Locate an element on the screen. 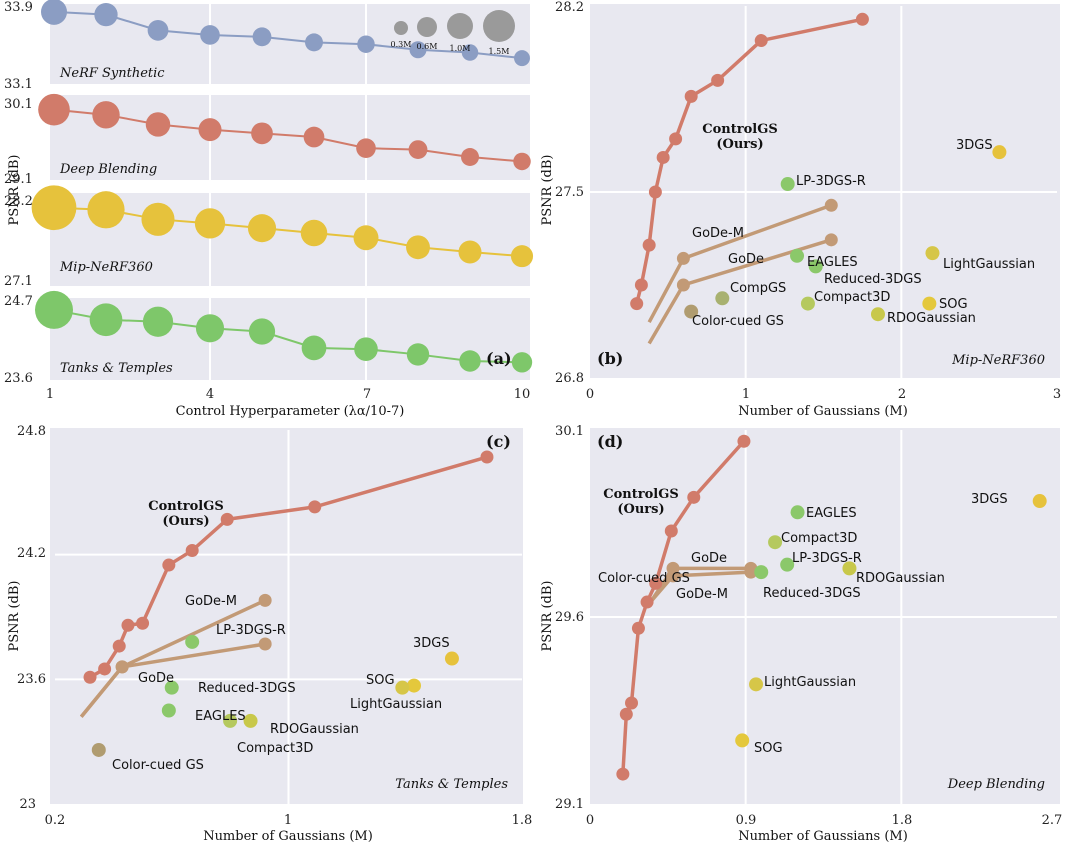  y-tick-label: 24.7 is located at coordinates (18, 301).